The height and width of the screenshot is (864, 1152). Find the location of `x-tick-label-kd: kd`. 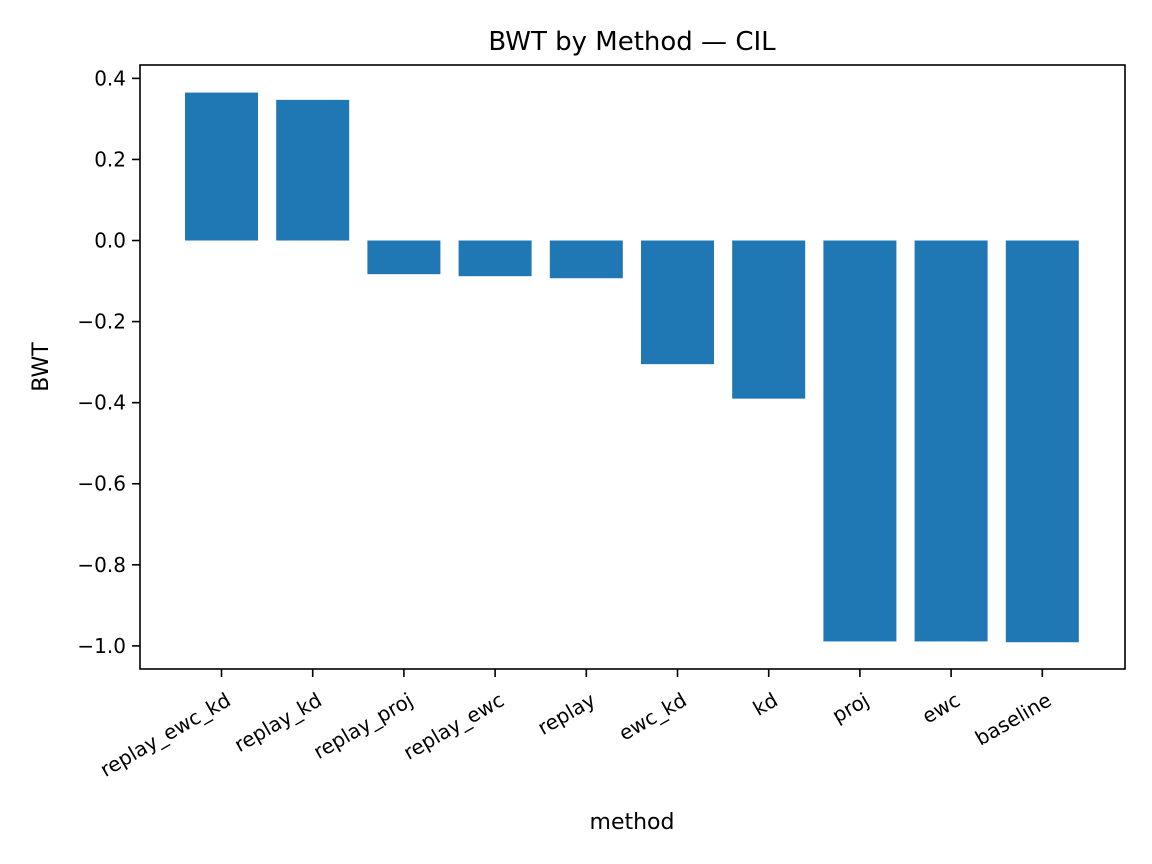

x-tick-label-kd: kd is located at coordinates (765, 704).